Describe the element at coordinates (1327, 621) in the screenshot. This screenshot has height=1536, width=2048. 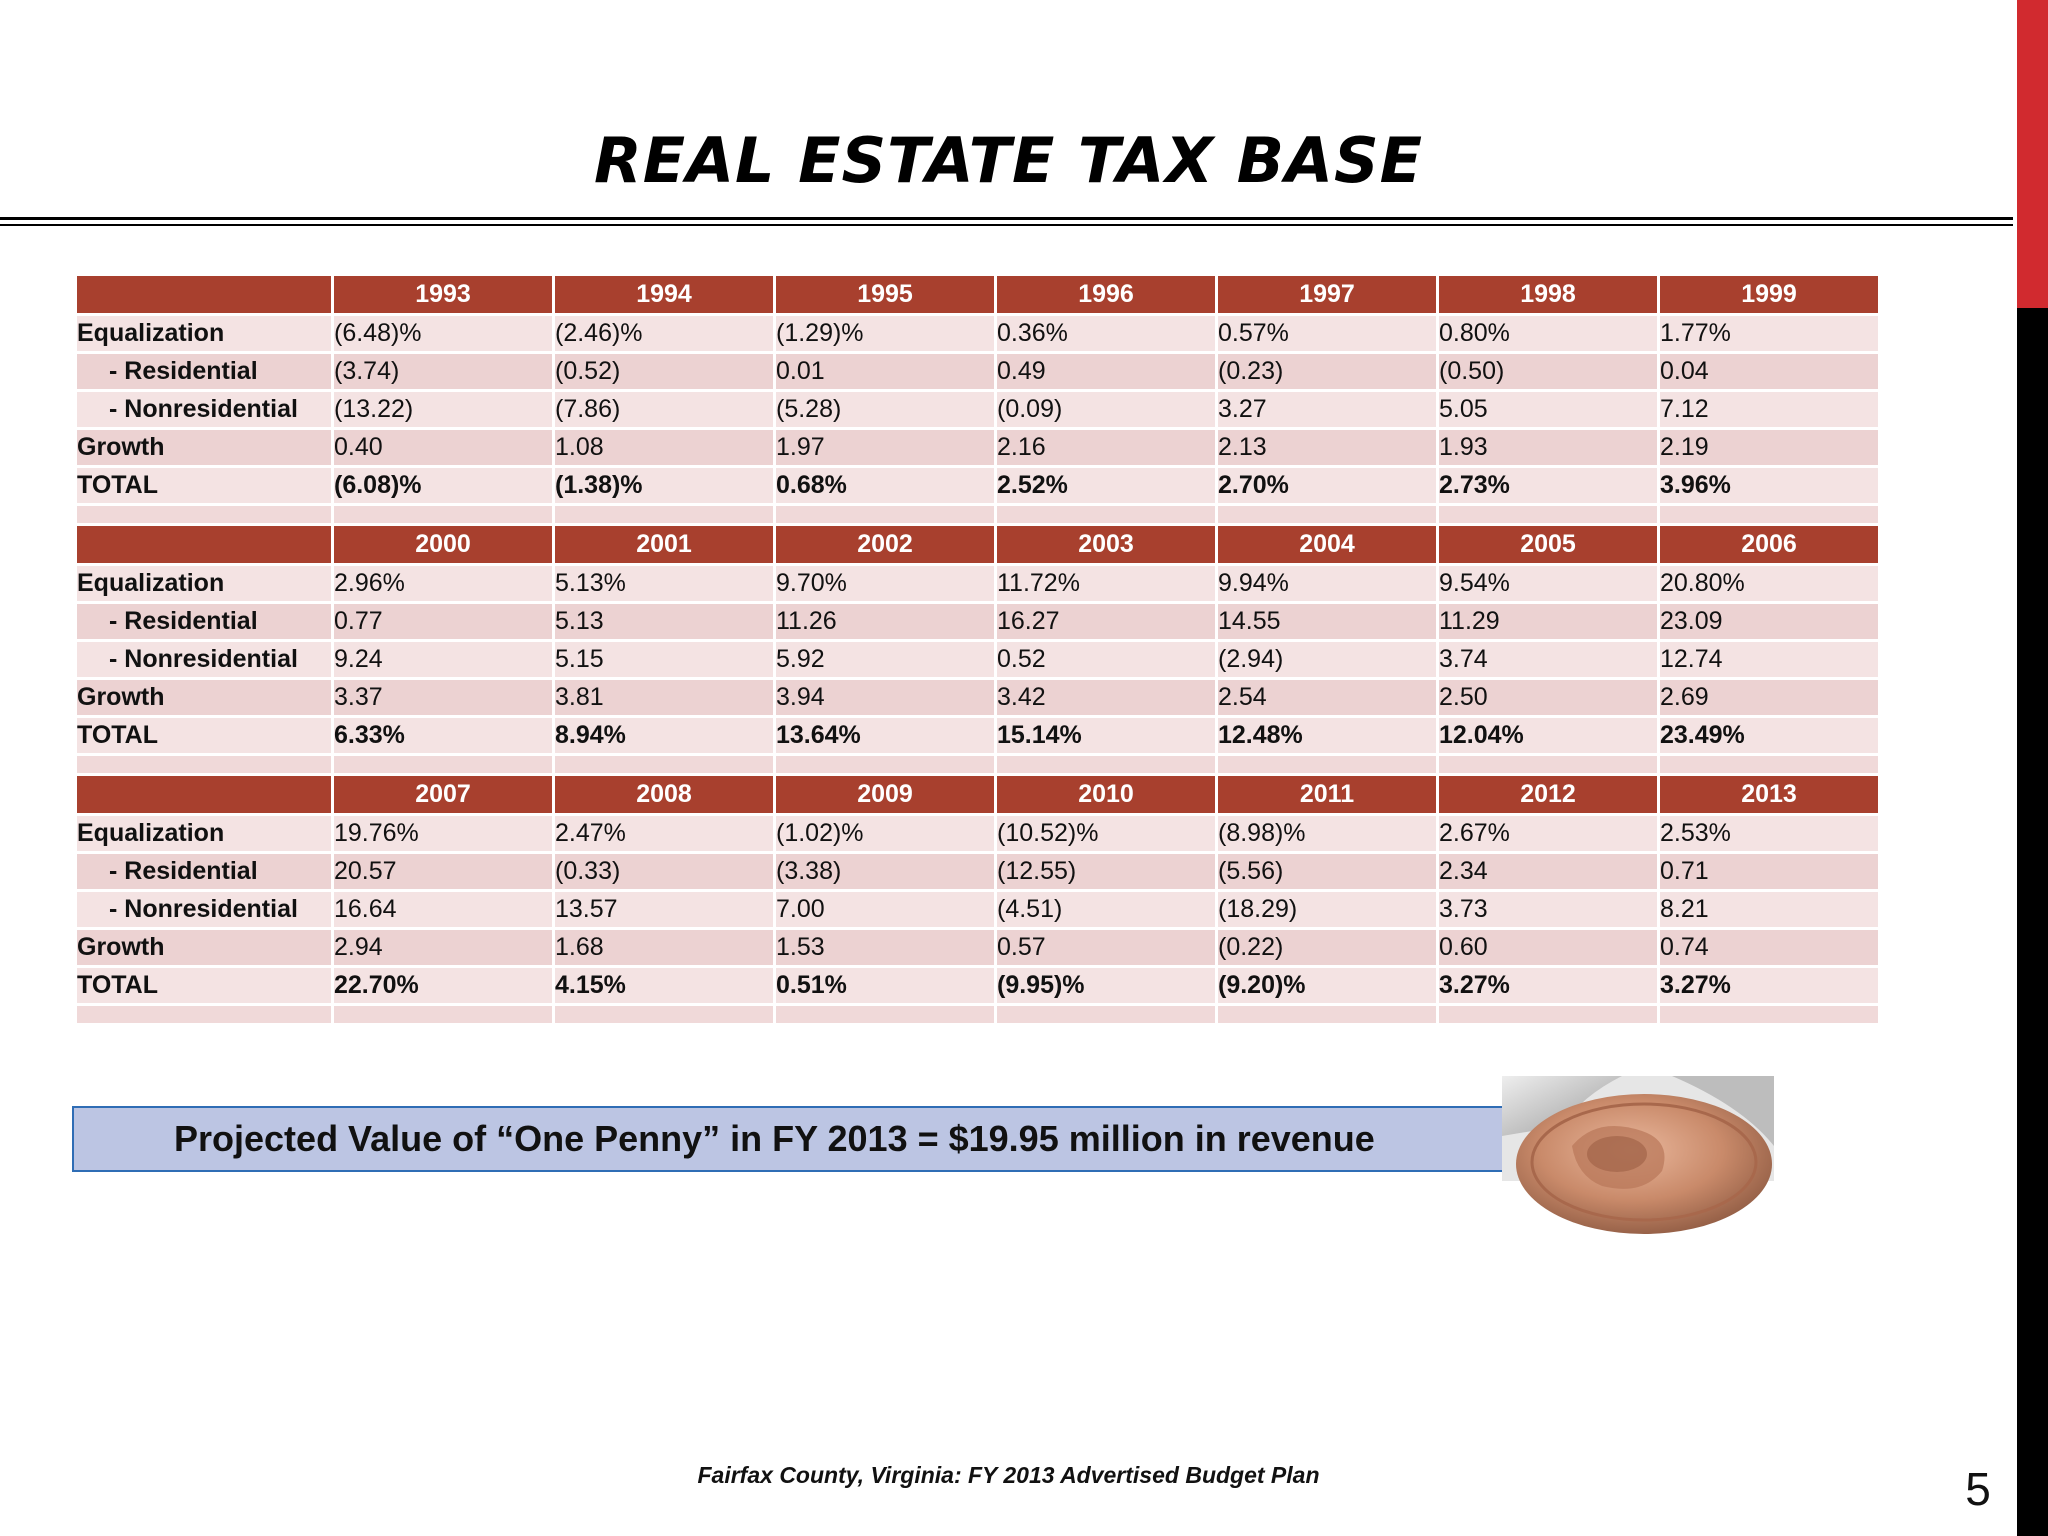
I see `value-cell: 14.55` at that location.